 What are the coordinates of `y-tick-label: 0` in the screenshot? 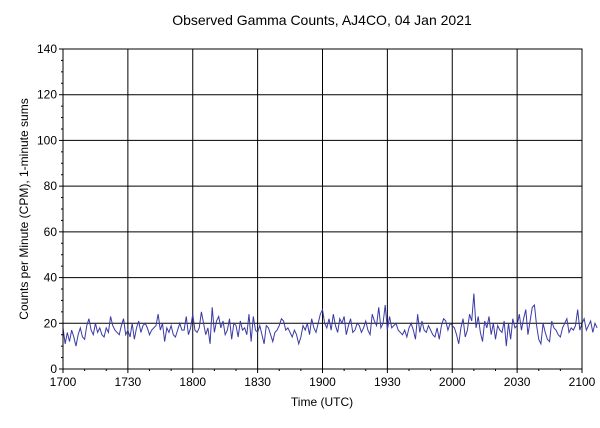 It's located at (53, 369).